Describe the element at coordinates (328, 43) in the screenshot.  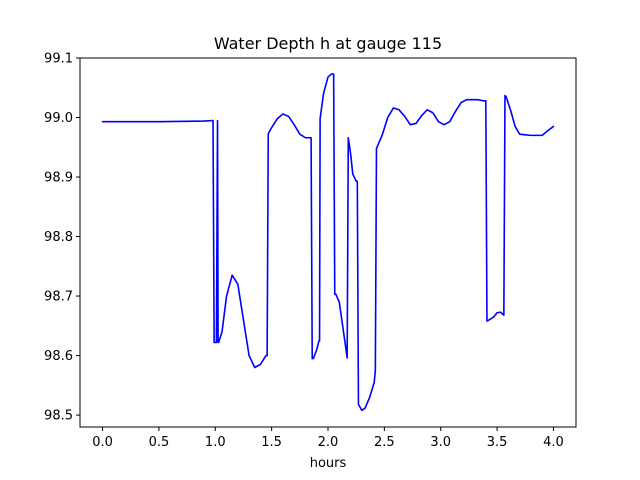
I see `chart-title: Water Depth h at gauge 115` at that location.